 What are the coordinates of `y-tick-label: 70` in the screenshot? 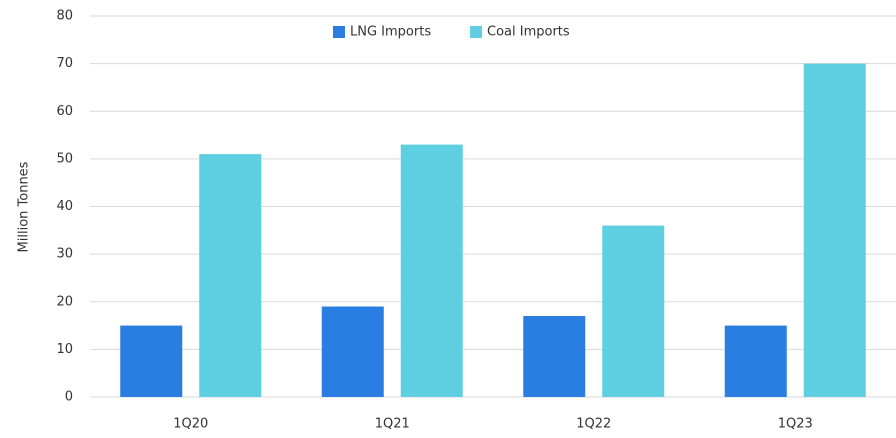 It's located at (64, 63).